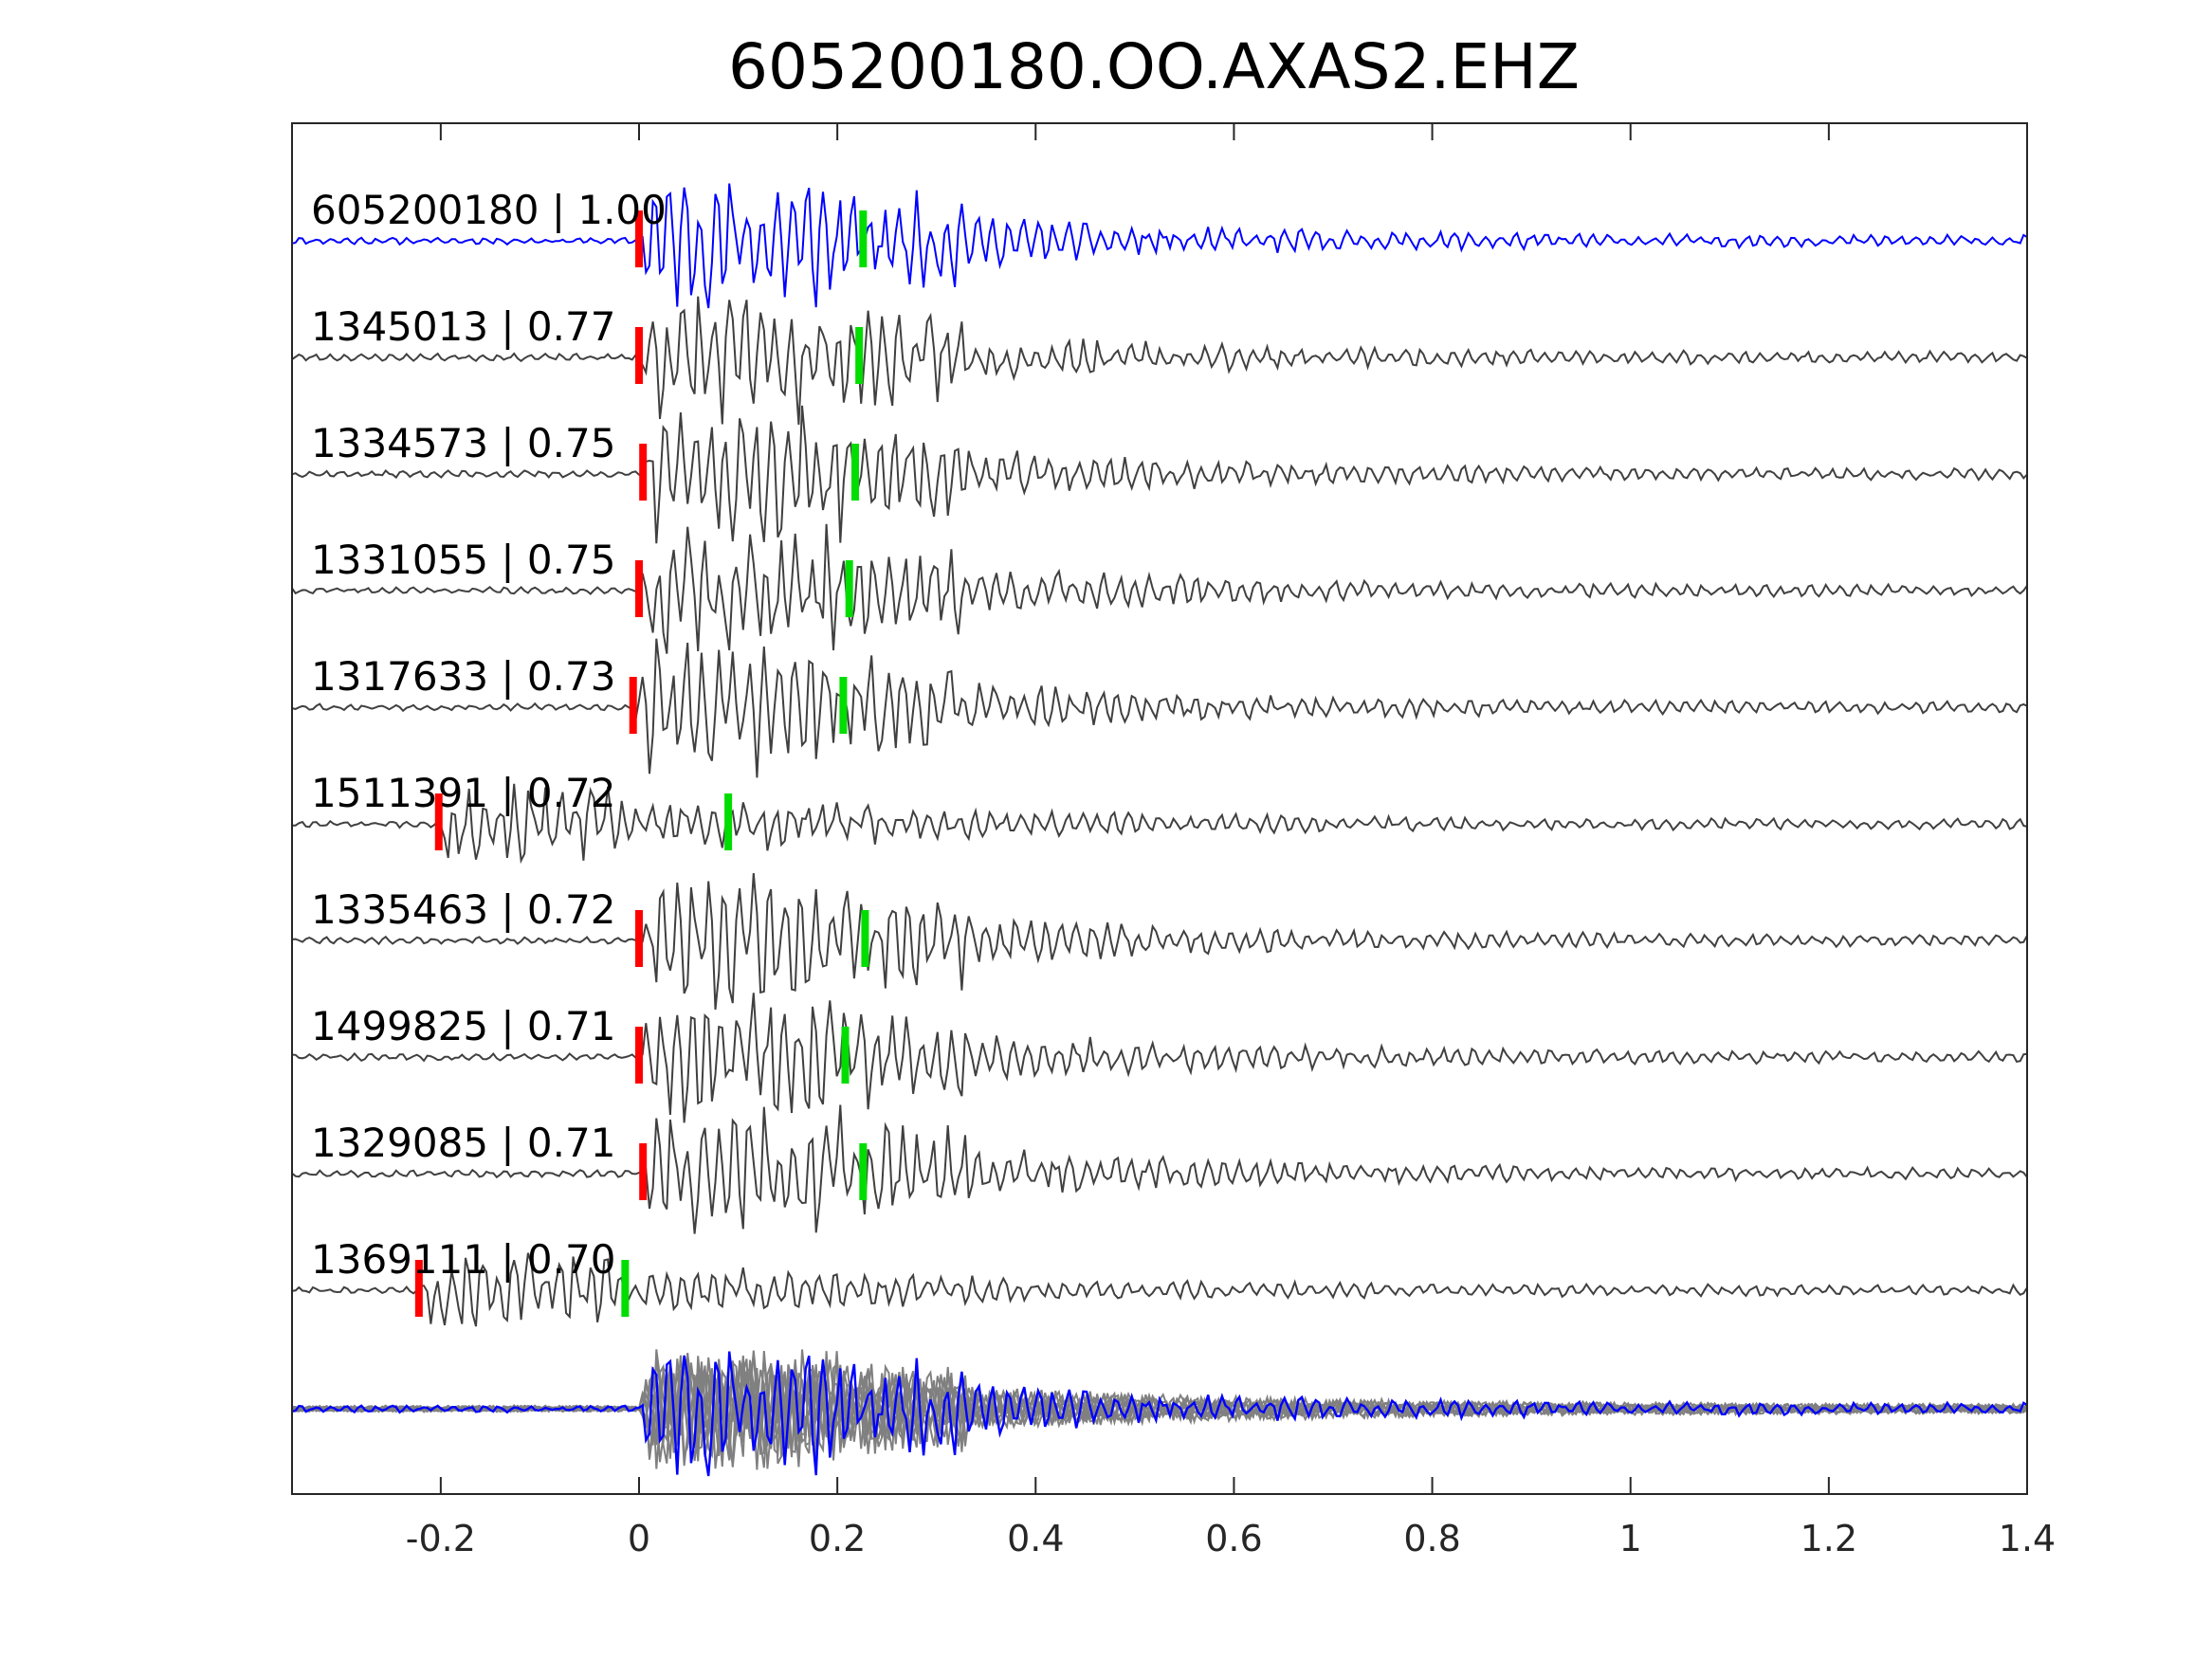 This screenshot has width=2212, height=1659. Describe the element at coordinates (1431, 1538) in the screenshot. I see `x-tick-label: 0.8` at that location.